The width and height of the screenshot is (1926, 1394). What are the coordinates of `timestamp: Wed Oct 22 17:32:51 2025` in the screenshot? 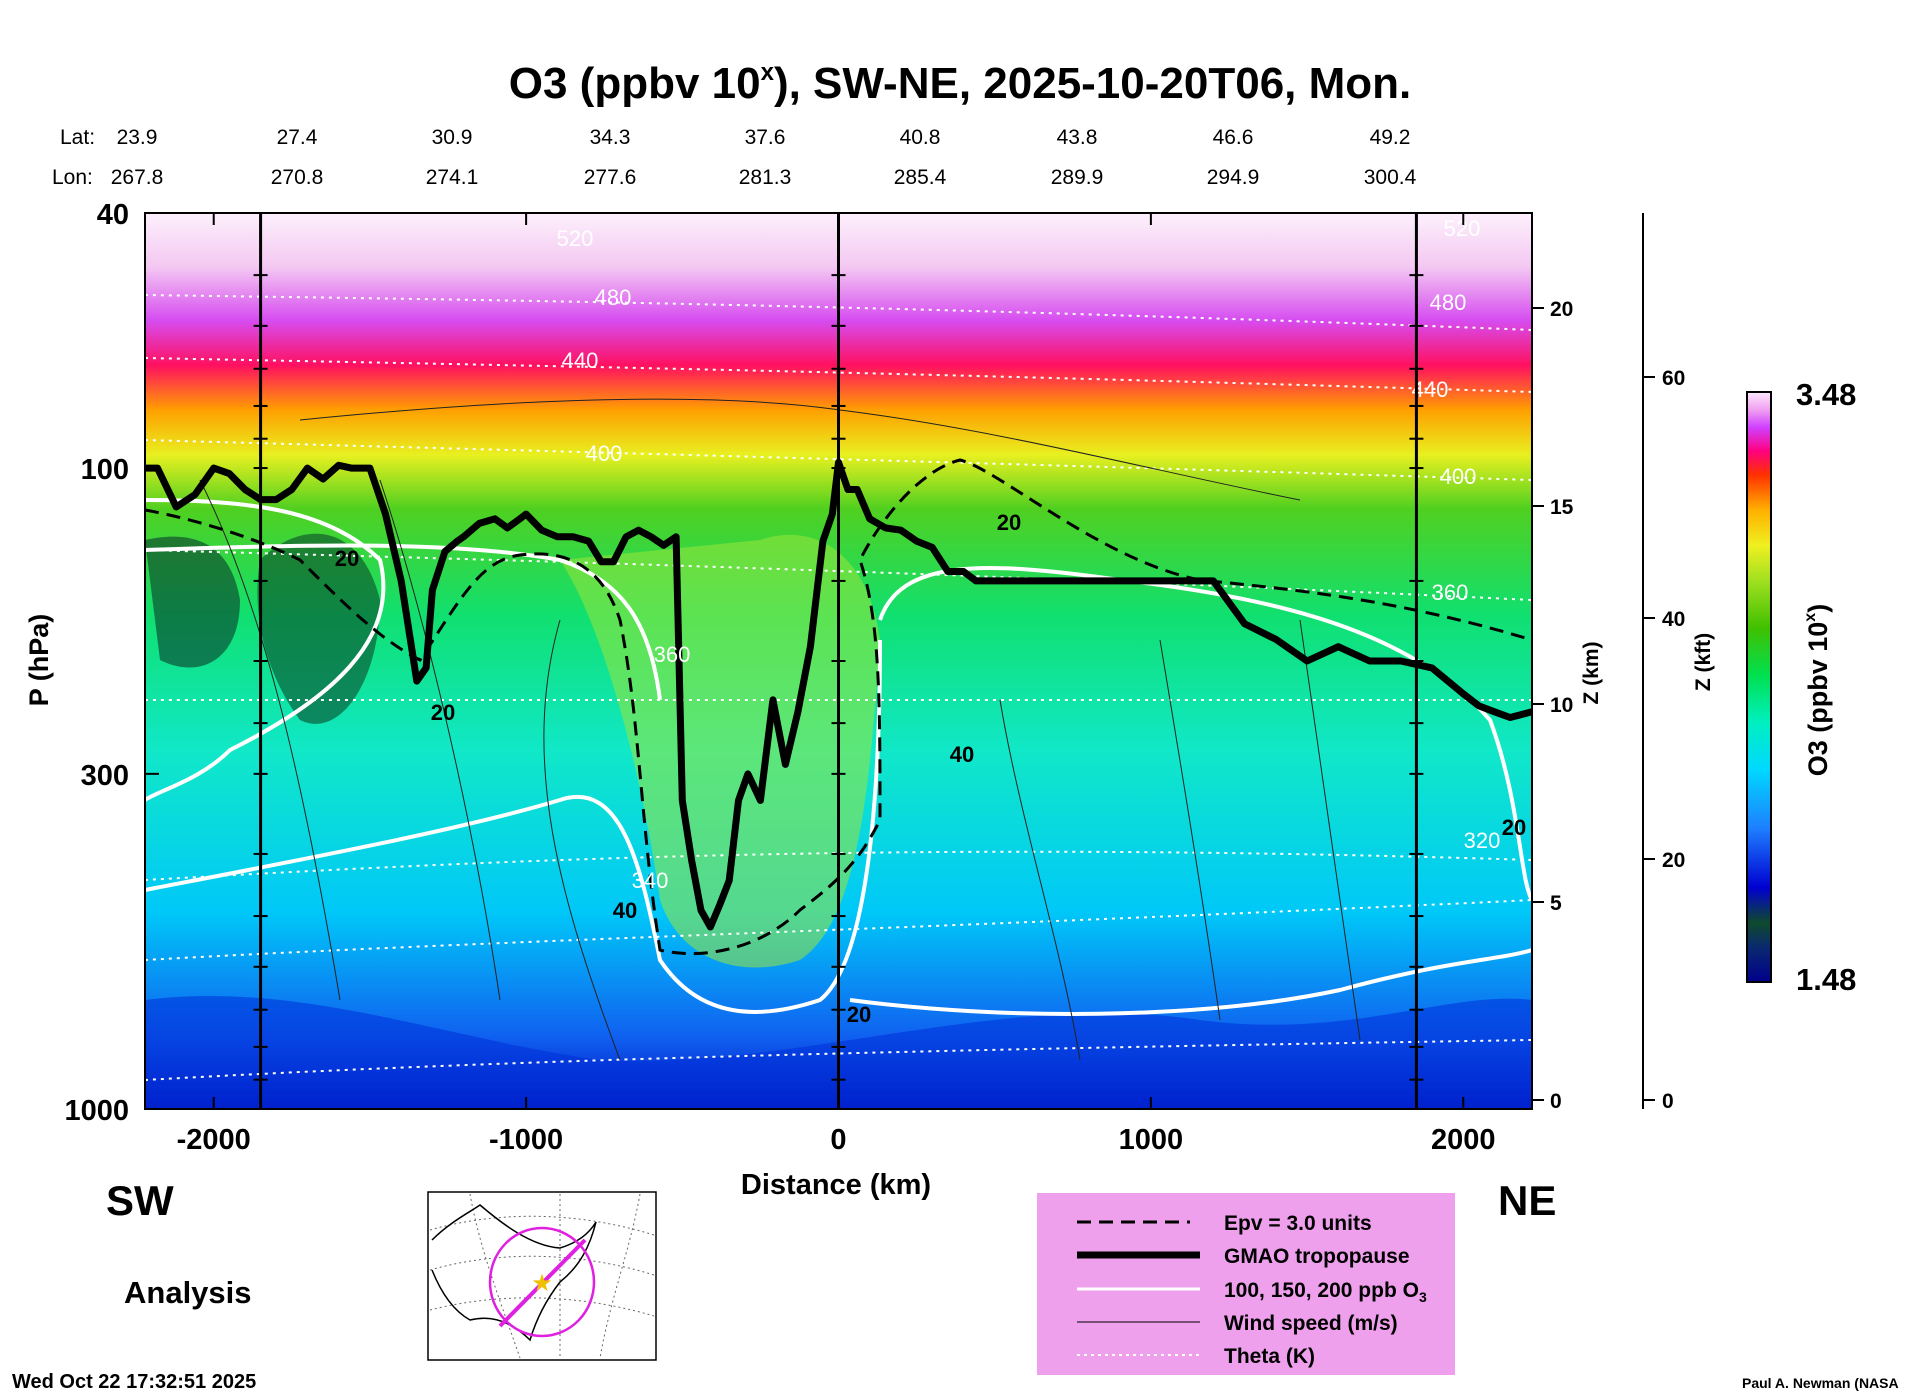 It's located at (134, 1382).